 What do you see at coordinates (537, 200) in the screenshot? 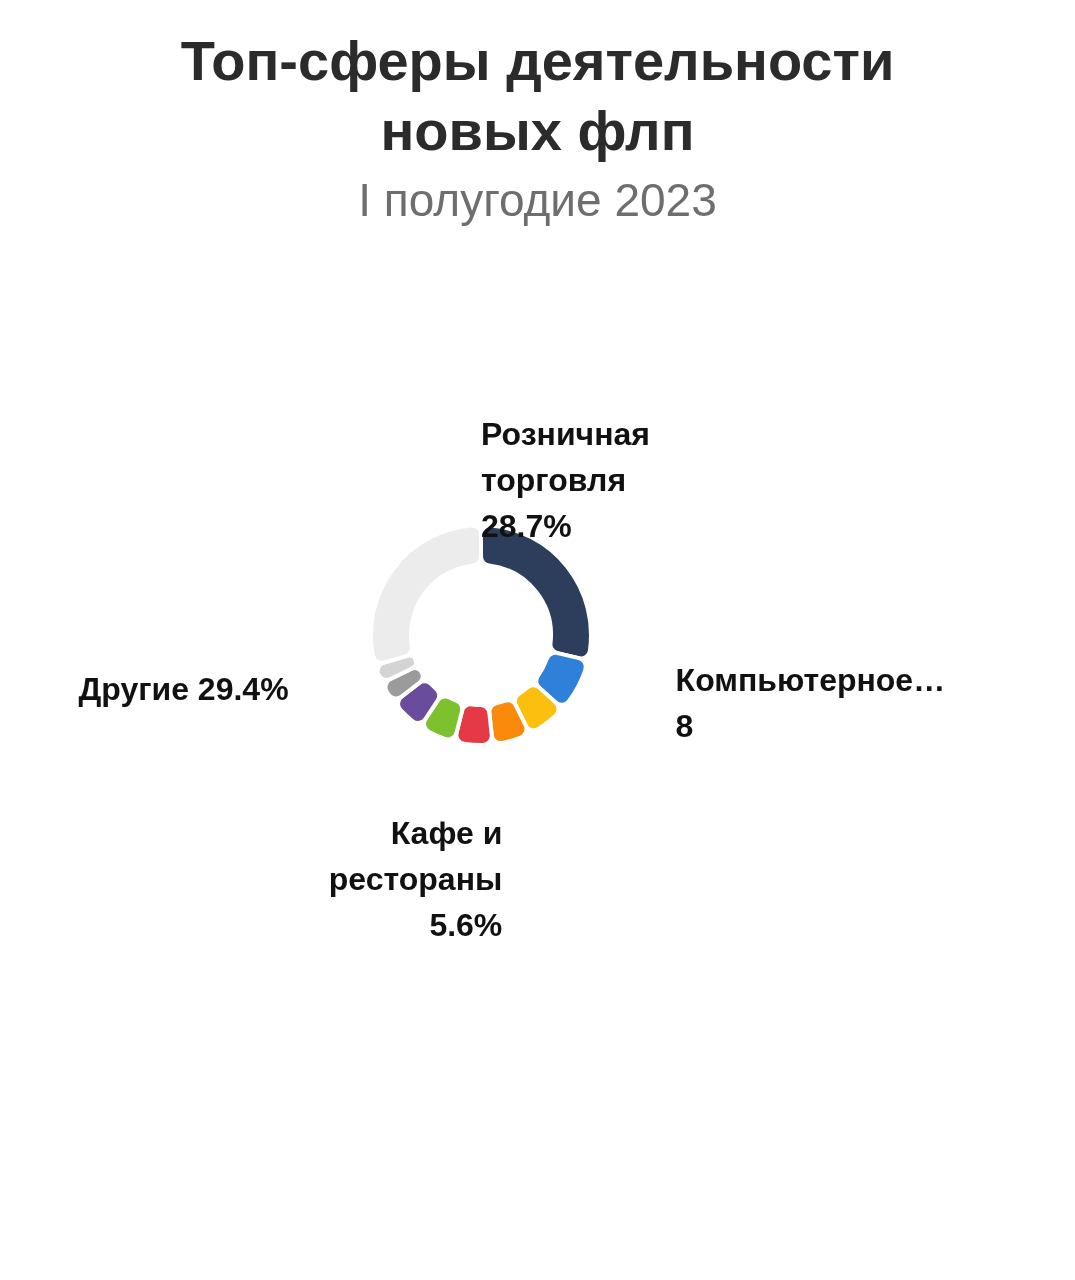
I see `chart-subtitle: I полугодие 2023` at bounding box center [537, 200].